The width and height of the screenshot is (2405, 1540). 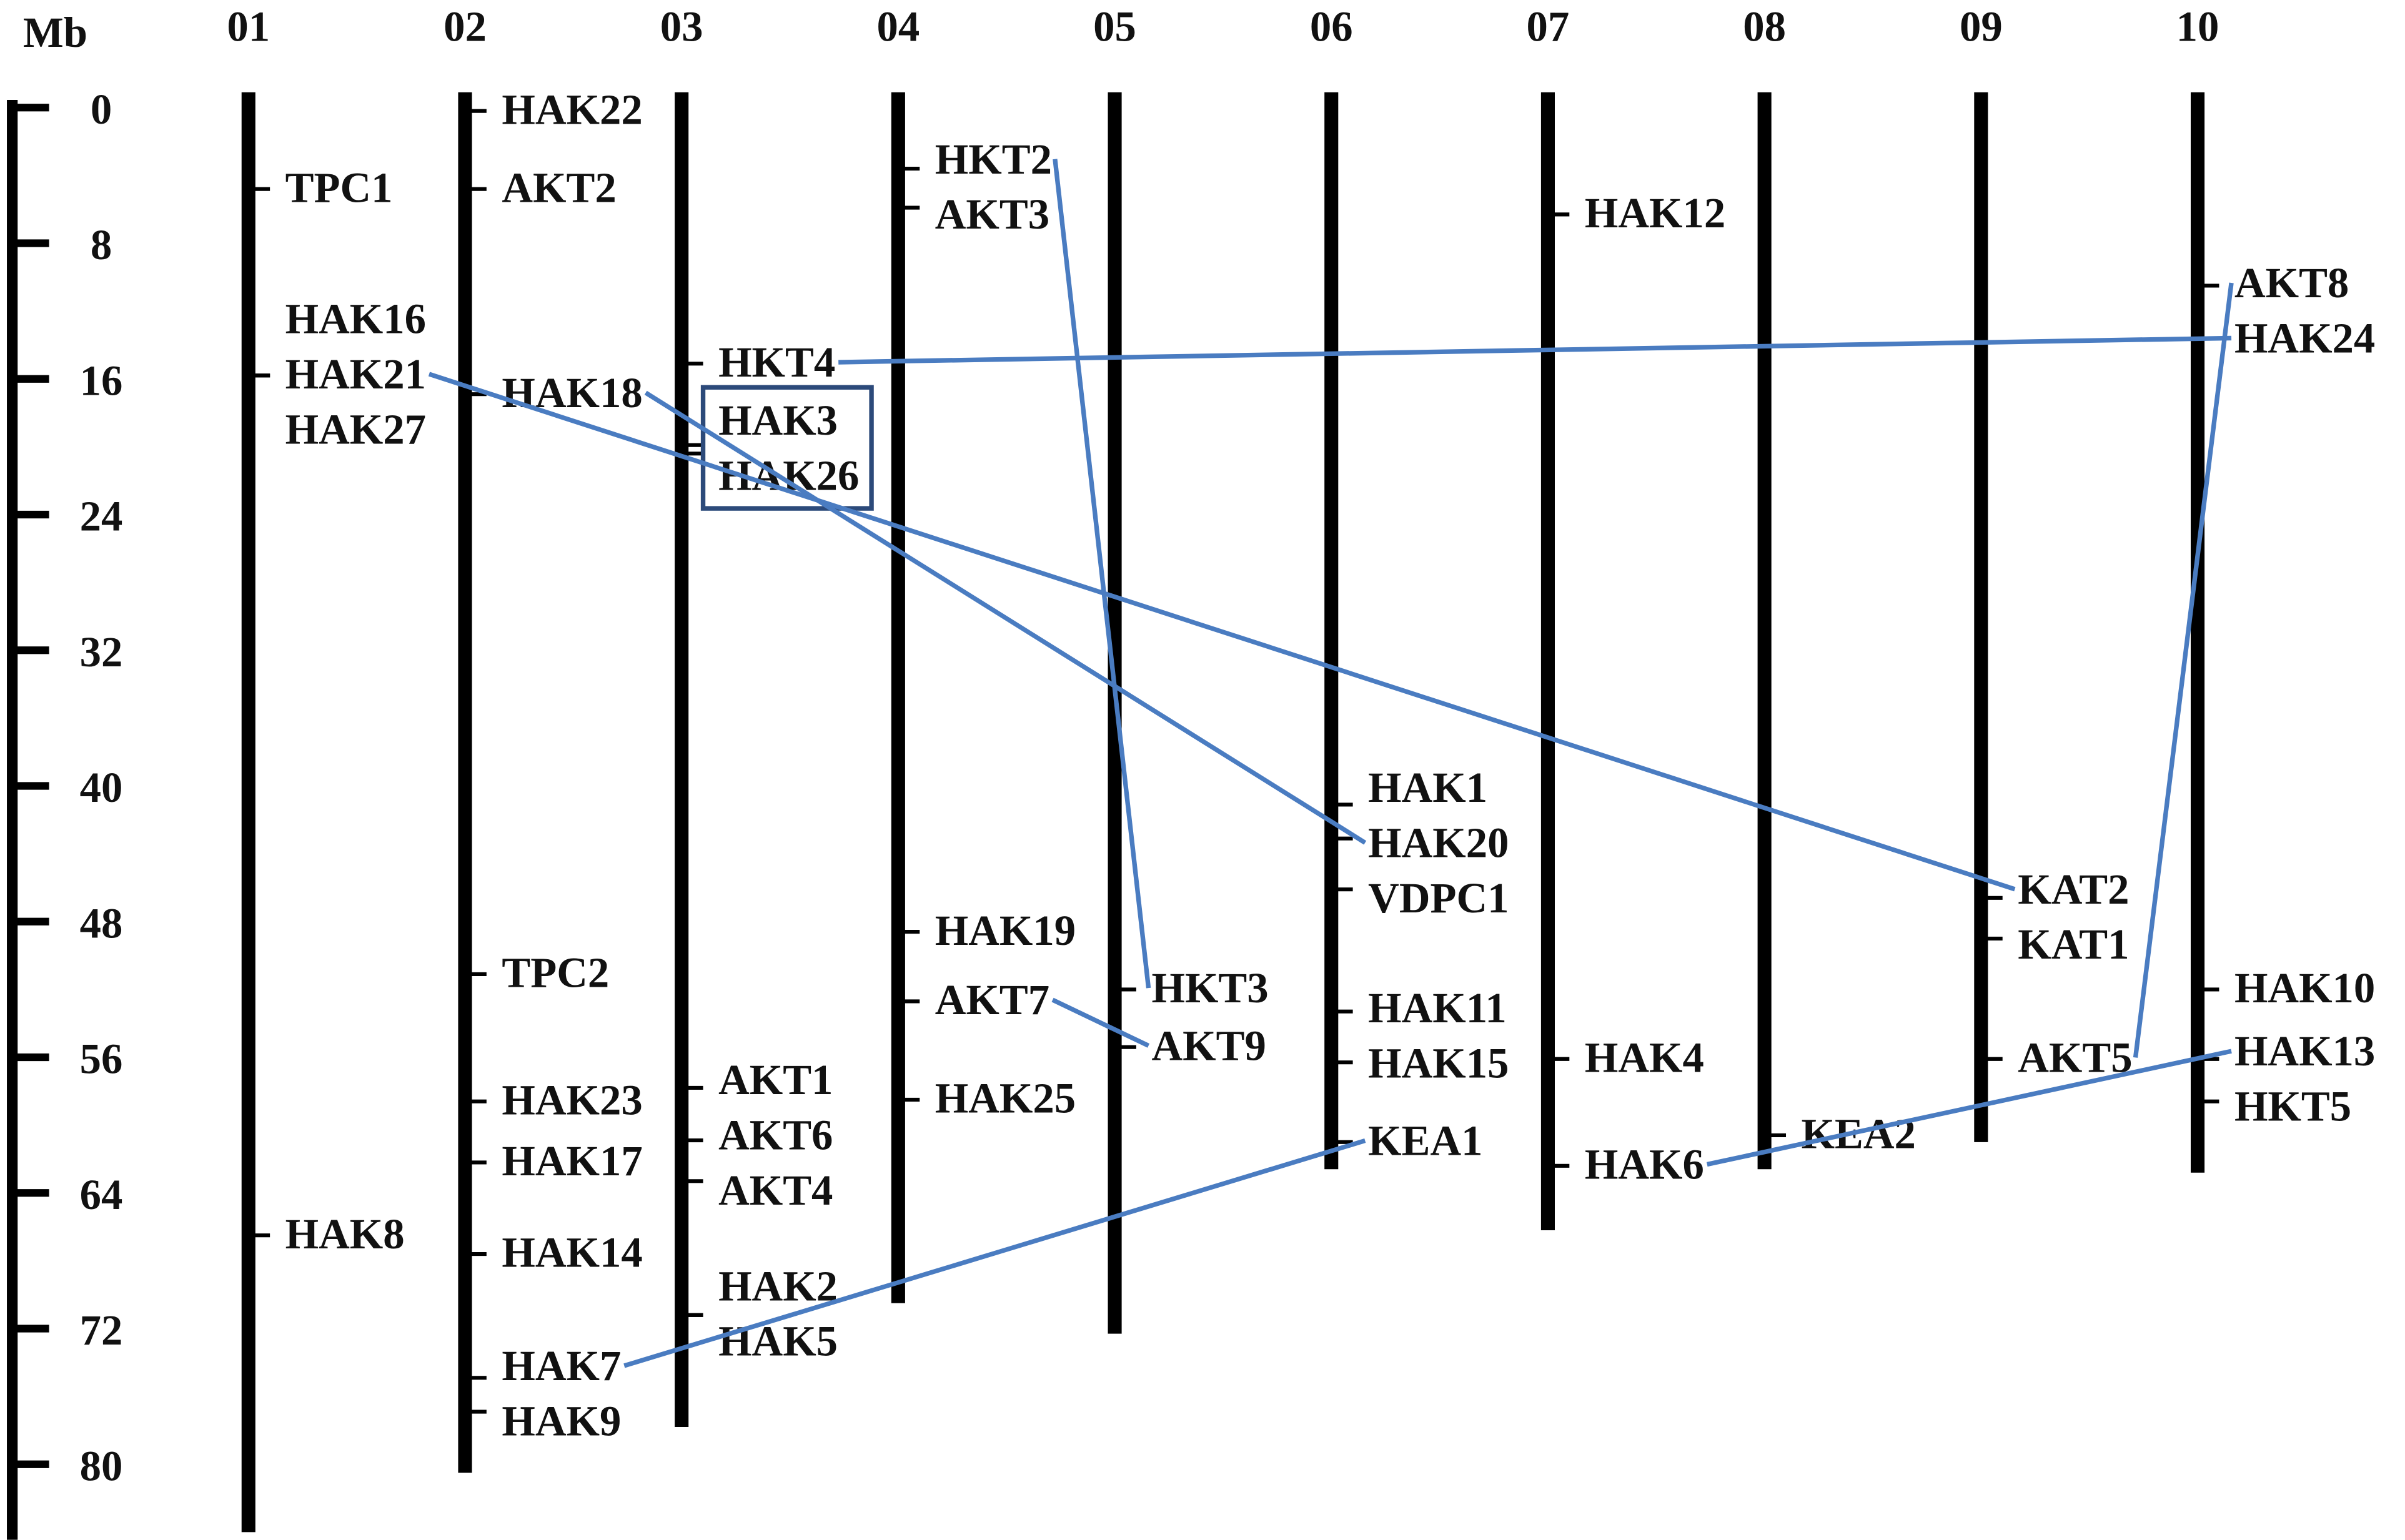 What do you see at coordinates (777, 362) in the screenshot?
I see `gene-label: HKT4` at bounding box center [777, 362].